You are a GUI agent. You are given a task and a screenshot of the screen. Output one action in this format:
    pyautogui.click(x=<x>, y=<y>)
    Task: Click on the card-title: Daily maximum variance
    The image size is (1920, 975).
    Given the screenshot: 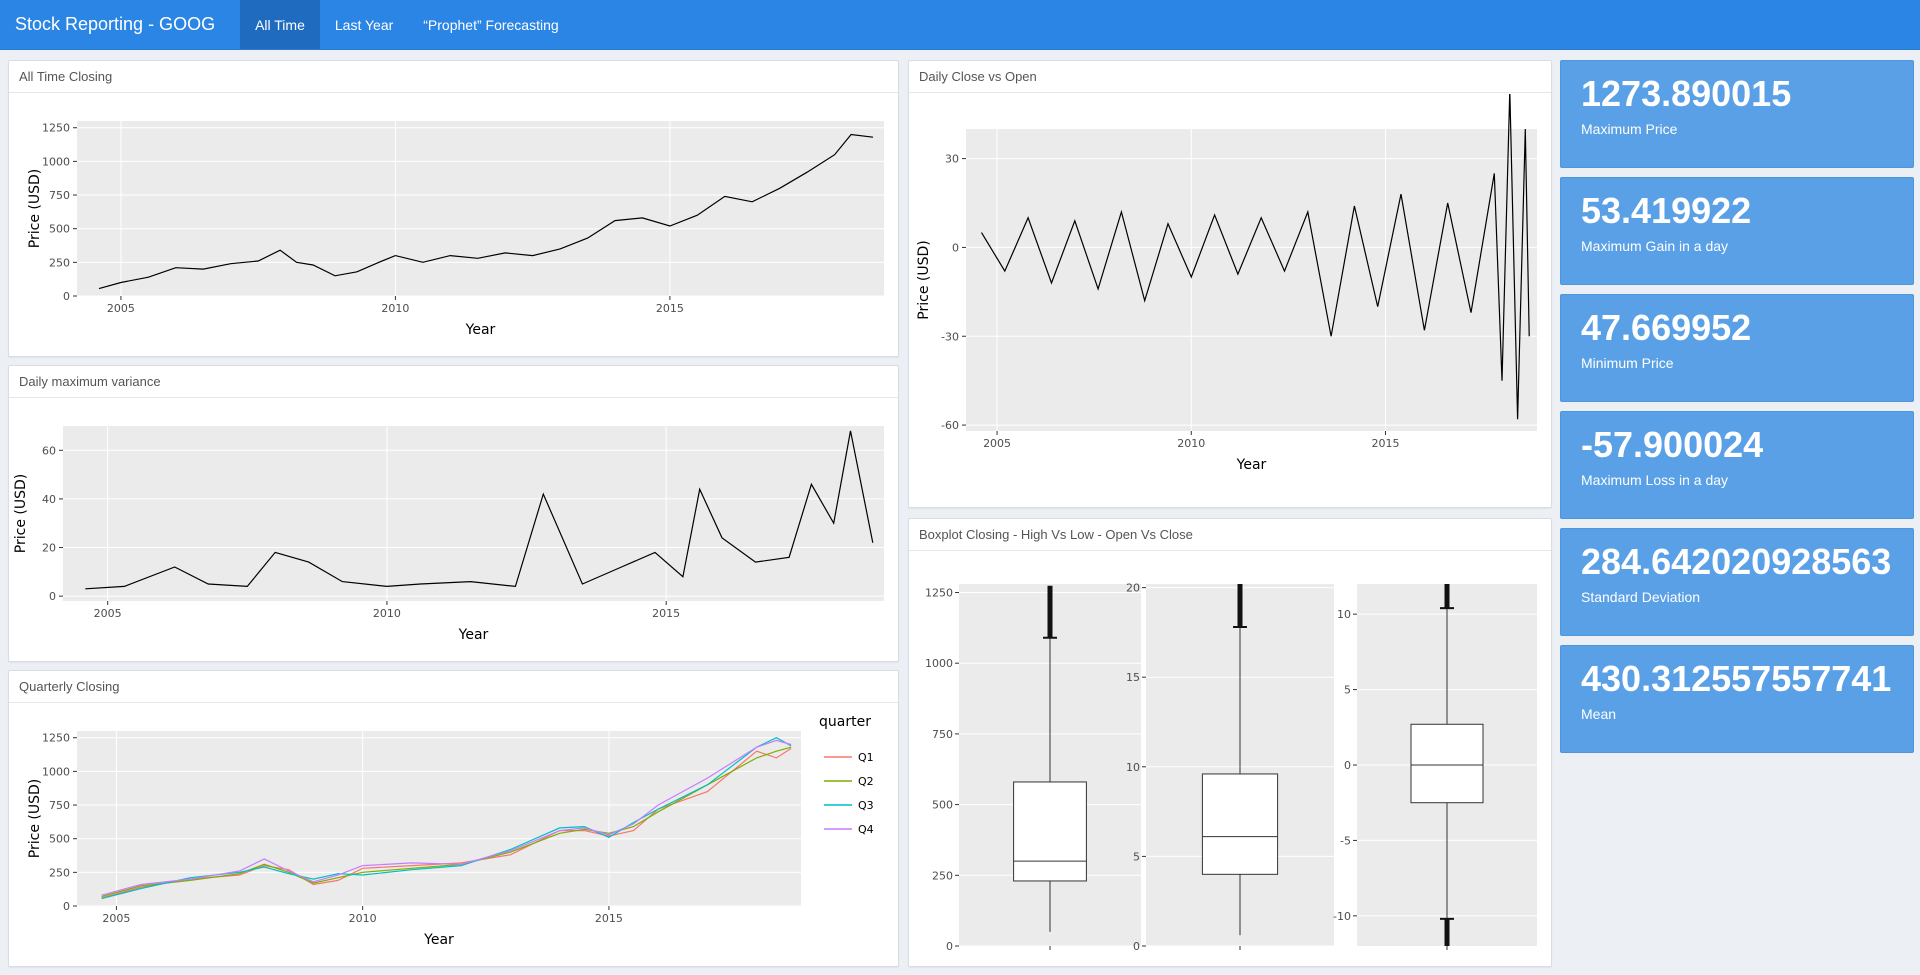 What is the action you would take?
    pyautogui.click(x=453, y=382)
    